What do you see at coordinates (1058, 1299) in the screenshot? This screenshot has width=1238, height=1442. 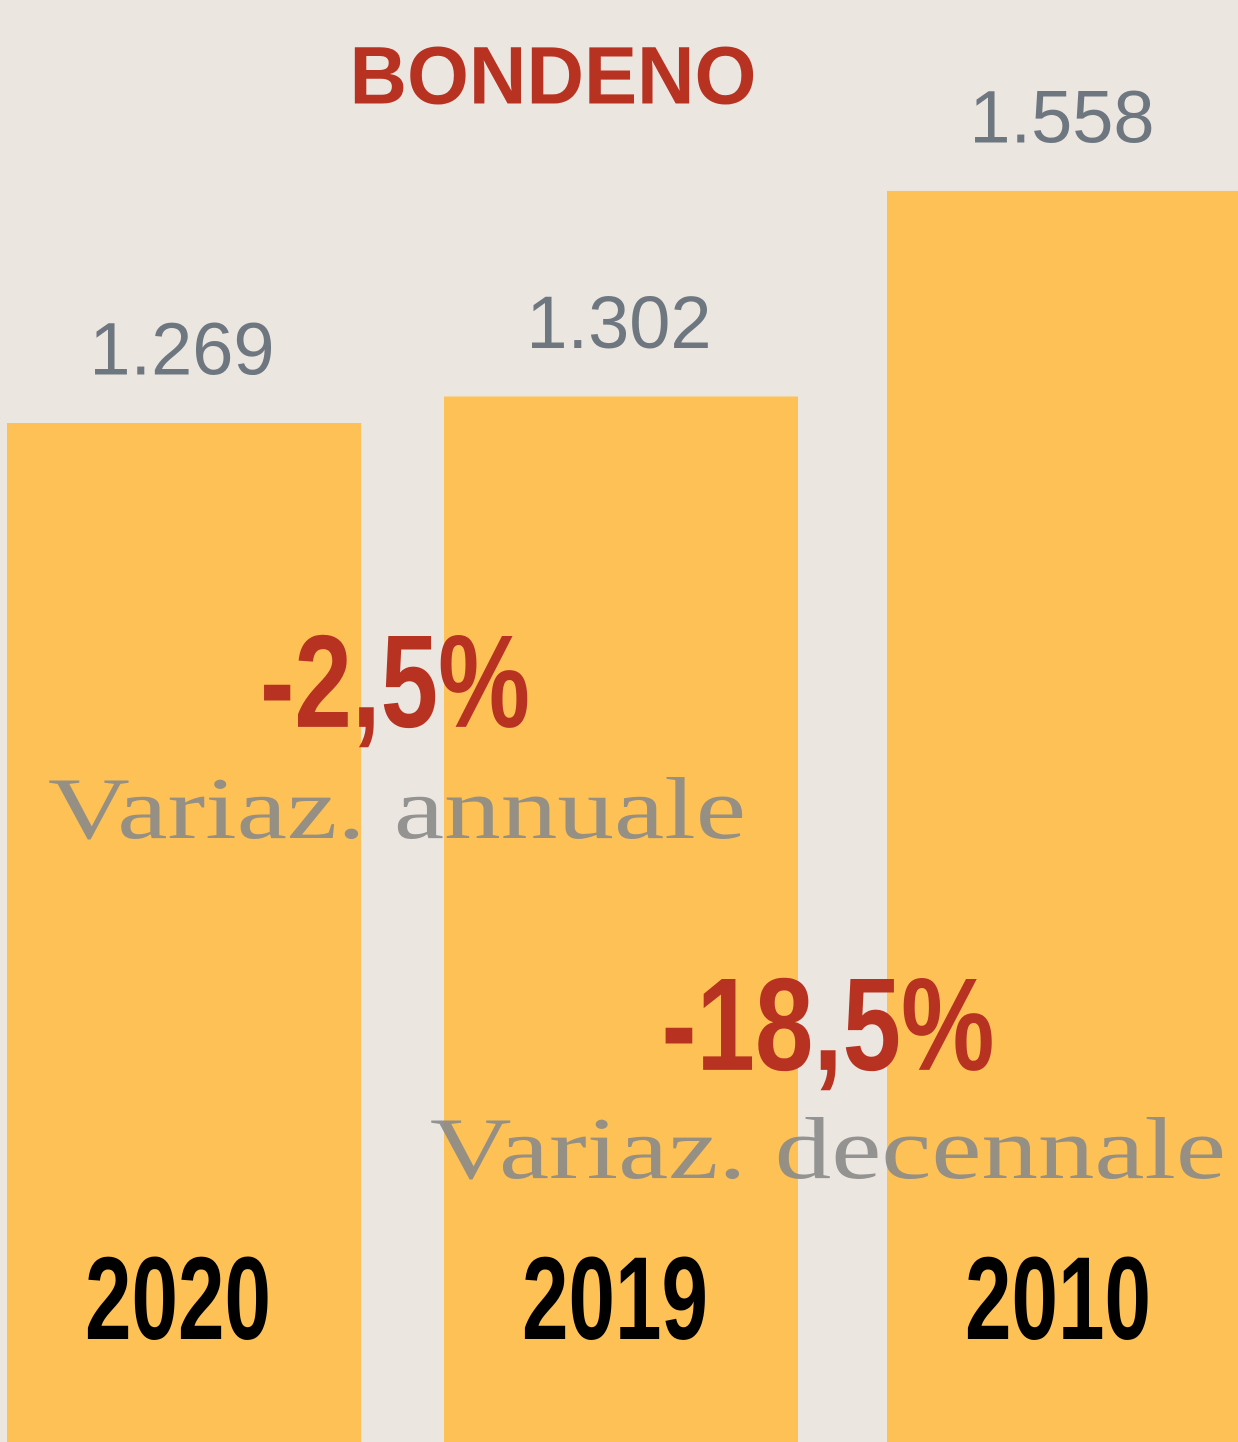 I see `x-tick-label: 2010` at bounding box center [1058, 1299].